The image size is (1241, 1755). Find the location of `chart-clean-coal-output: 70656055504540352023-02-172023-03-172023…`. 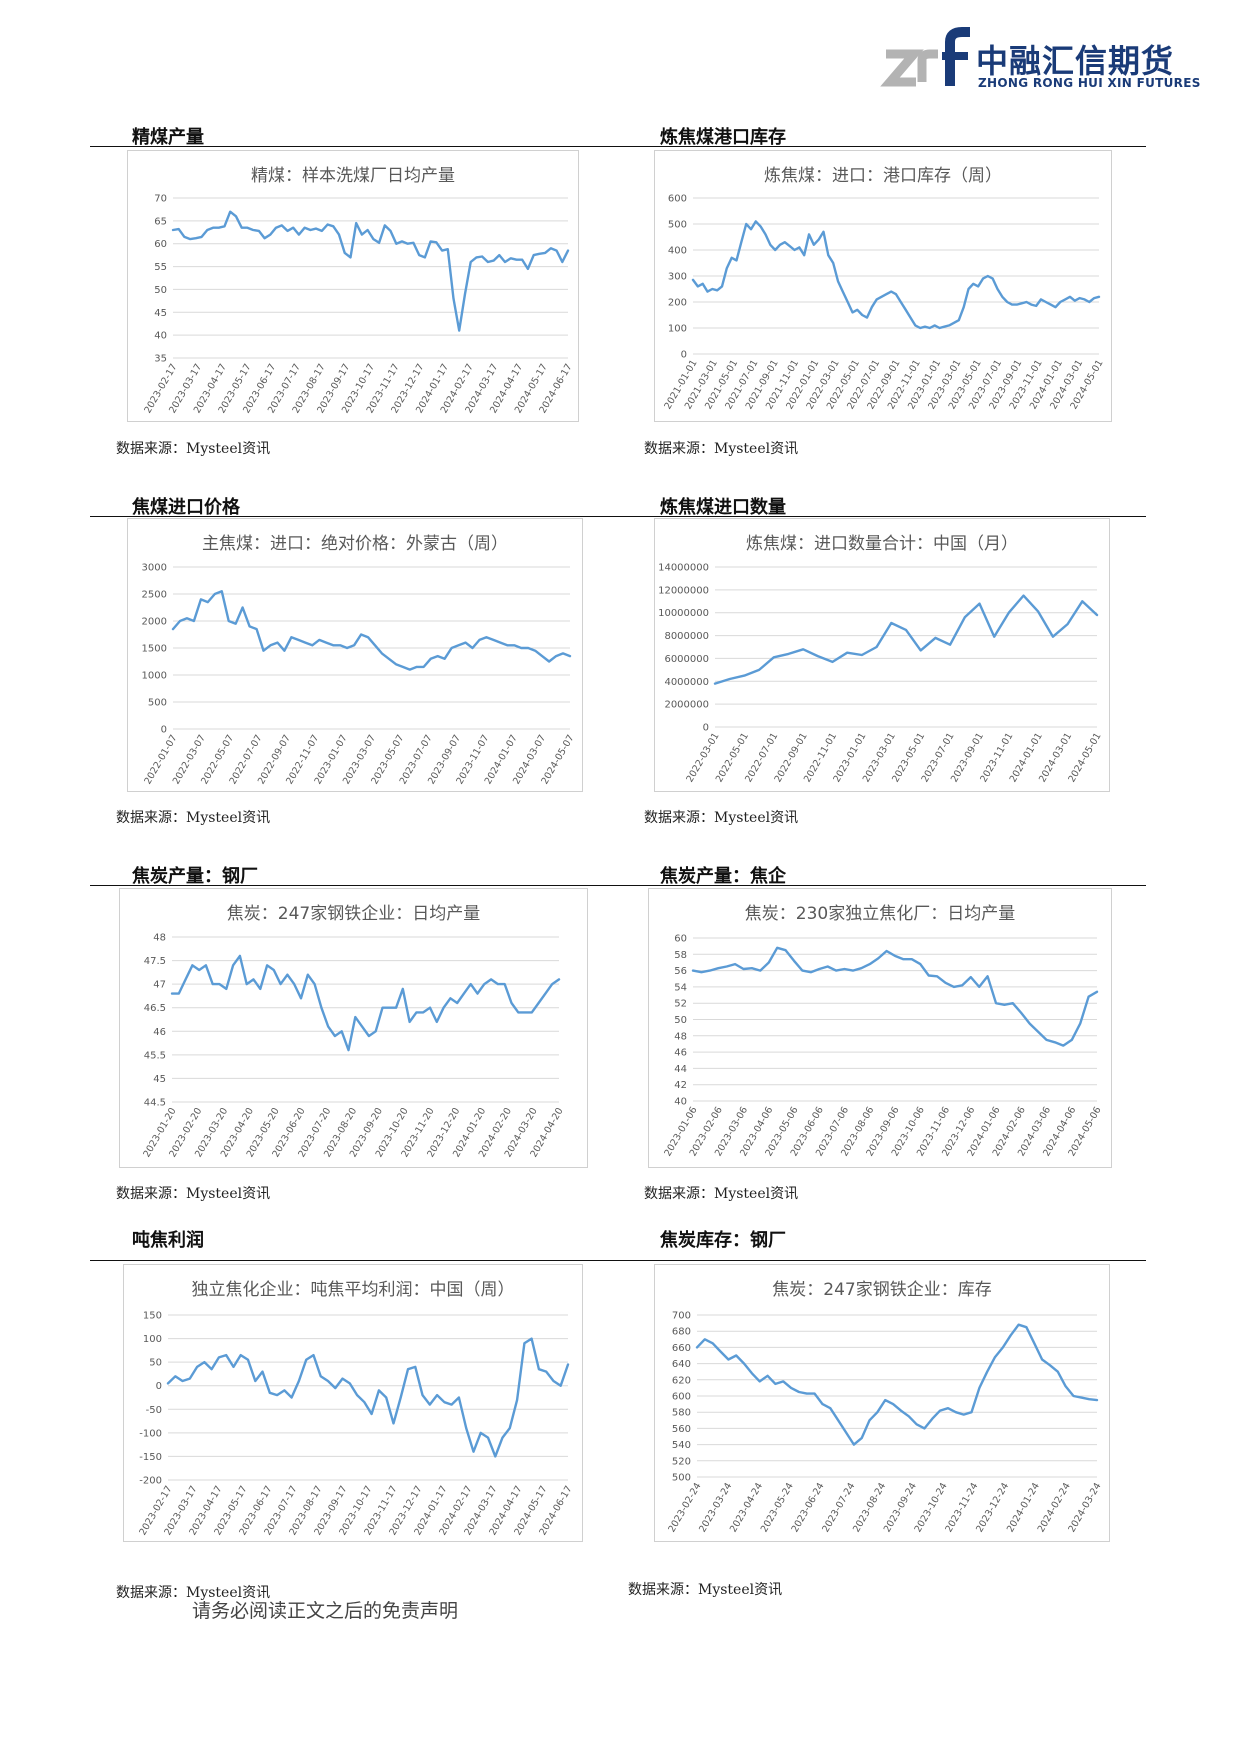

chart-clean-coal-output: 70656055504540352023-02-172023-03-172023… is located at coordinates (358, 305).